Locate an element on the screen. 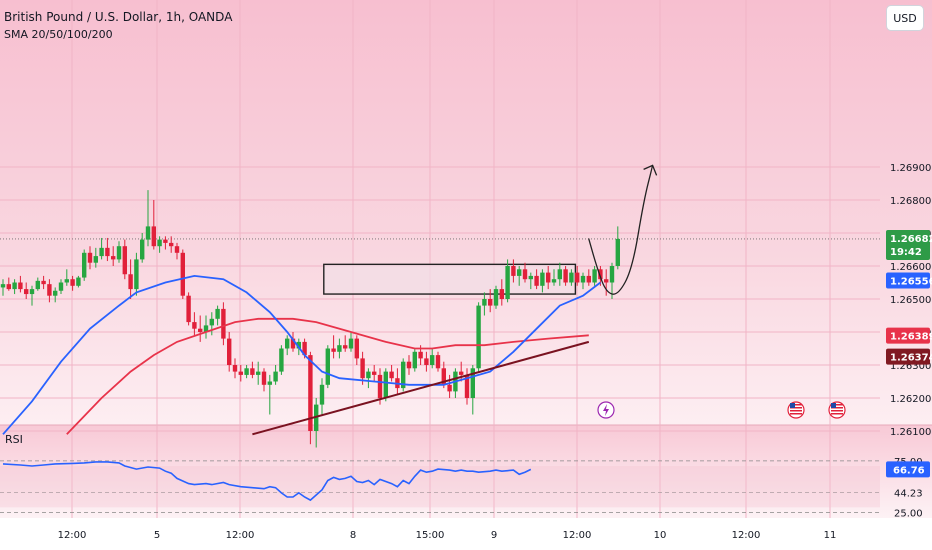 The height and width of the screenshot is (550, 932). rsi-line is located at coordinates (267, 481).